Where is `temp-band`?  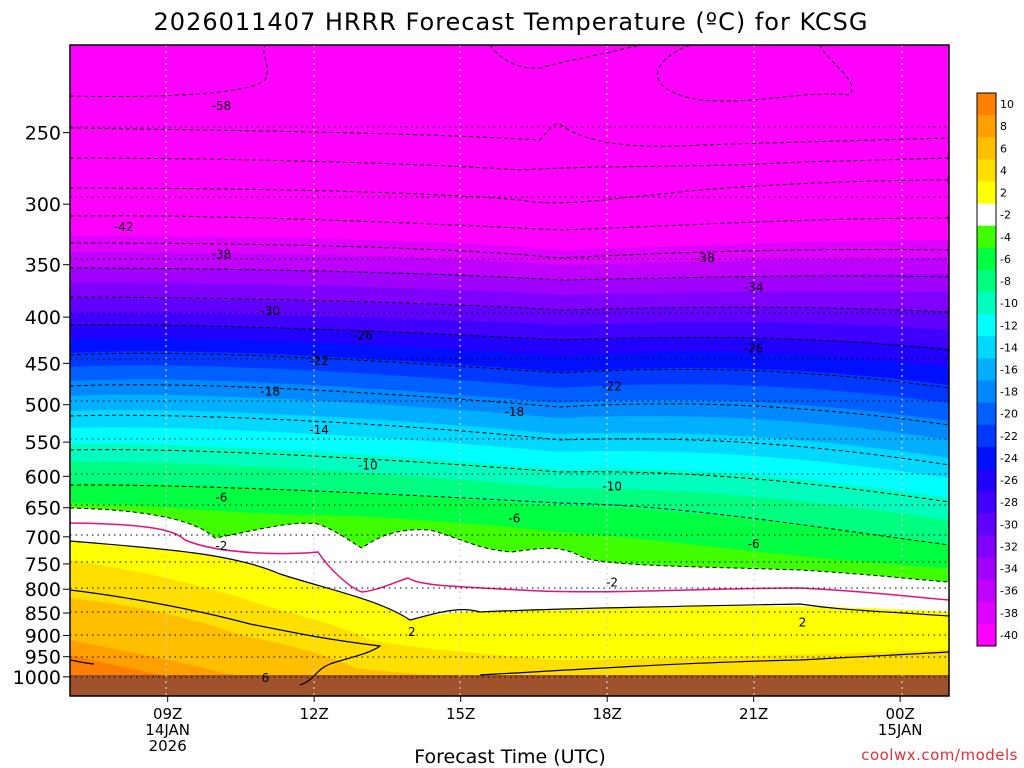 temp-band is located at coordinates (509, 647).